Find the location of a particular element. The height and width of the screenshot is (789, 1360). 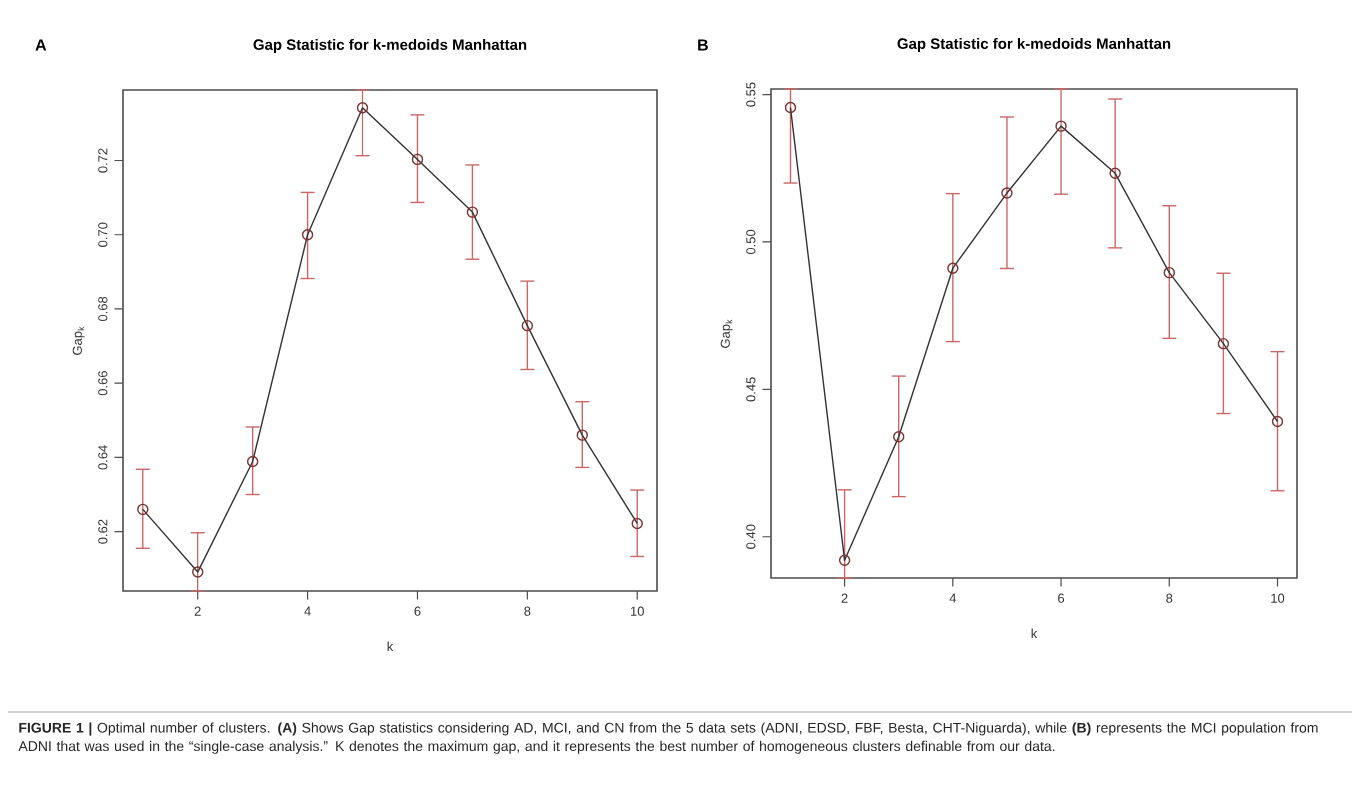

text: B is located at coordinates (703, 45).